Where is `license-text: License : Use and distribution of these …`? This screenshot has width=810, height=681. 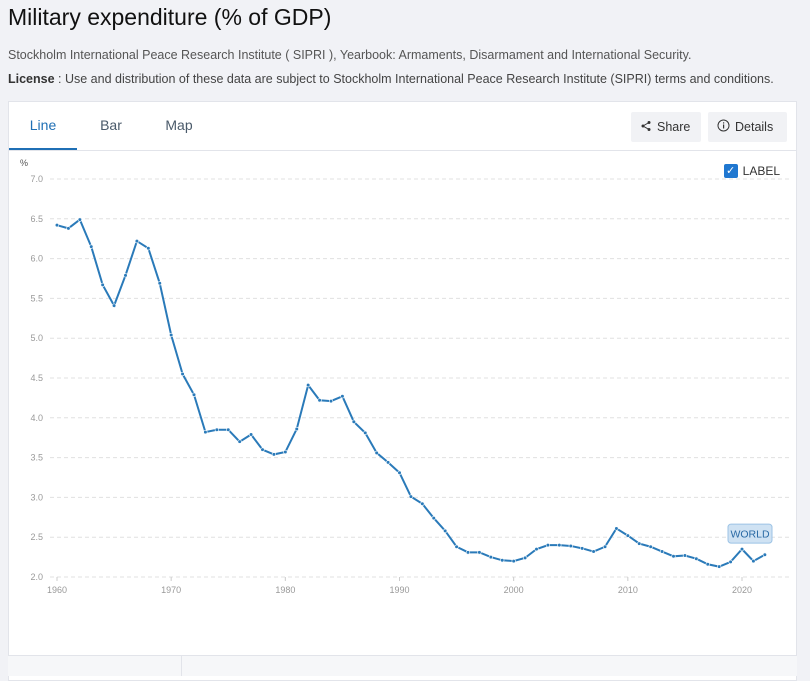 license-text: License : Use and distribution of these … is located at coordinates (391, 79).